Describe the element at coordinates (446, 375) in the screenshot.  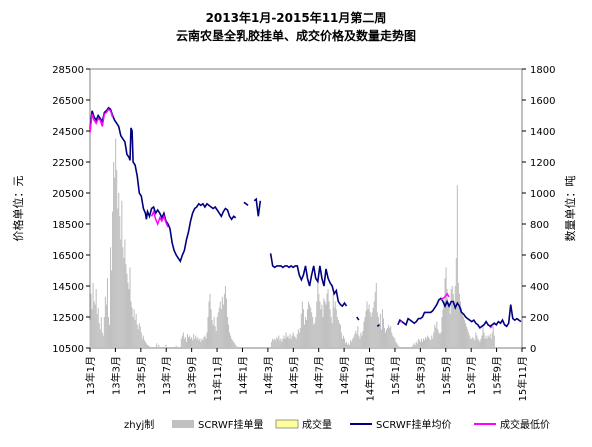
I see `x-tick-label: 15年5月` at that location.